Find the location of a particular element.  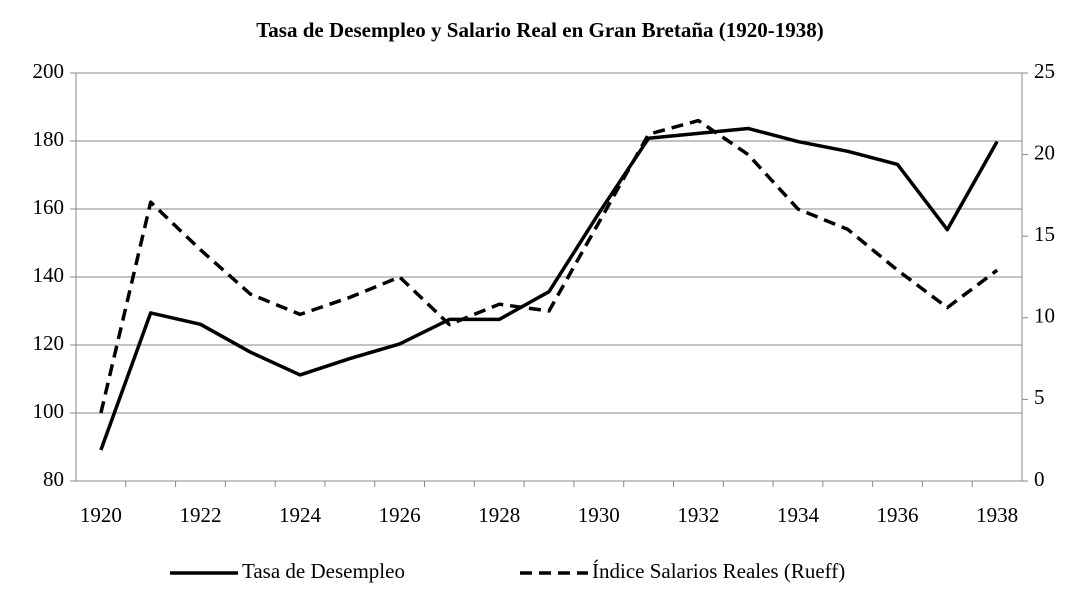

y-tick-label: 120 is located at coordinates (49, 343).